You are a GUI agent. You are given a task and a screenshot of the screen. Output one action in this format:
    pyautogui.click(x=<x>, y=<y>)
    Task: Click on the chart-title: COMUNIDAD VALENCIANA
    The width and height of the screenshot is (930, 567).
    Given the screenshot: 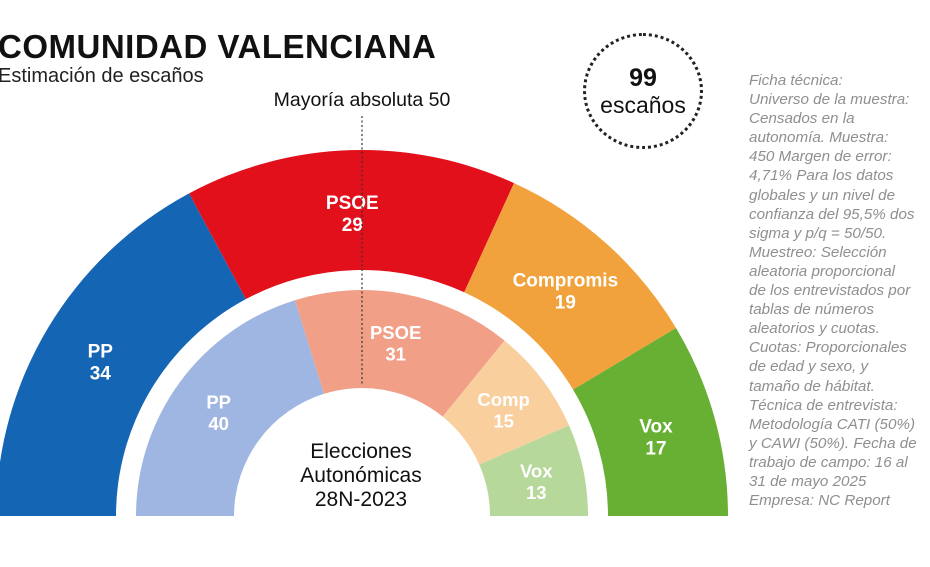 What is the action you would take?
    pyautogui.click(x=218, y=46)
    